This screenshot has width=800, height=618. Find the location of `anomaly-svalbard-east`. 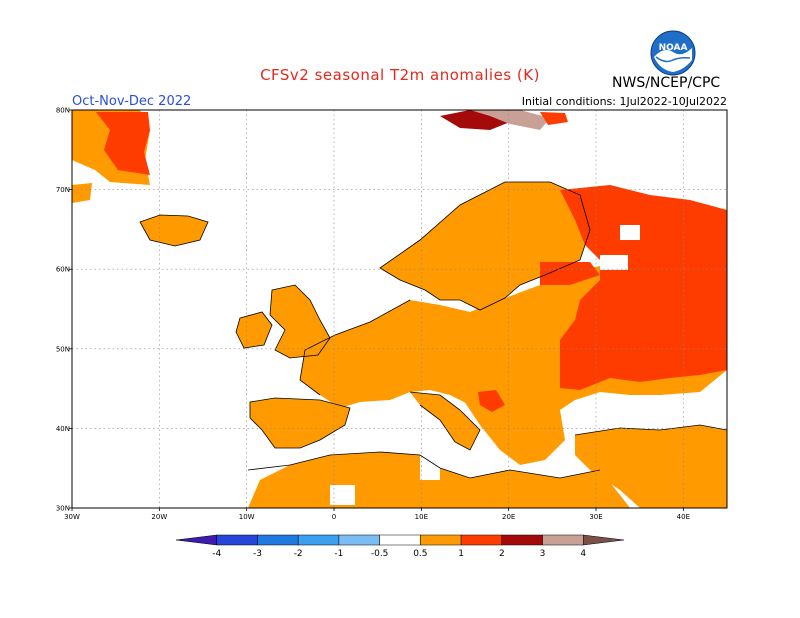

anomaly-svalbard-east is located at coordinates (554, 118).